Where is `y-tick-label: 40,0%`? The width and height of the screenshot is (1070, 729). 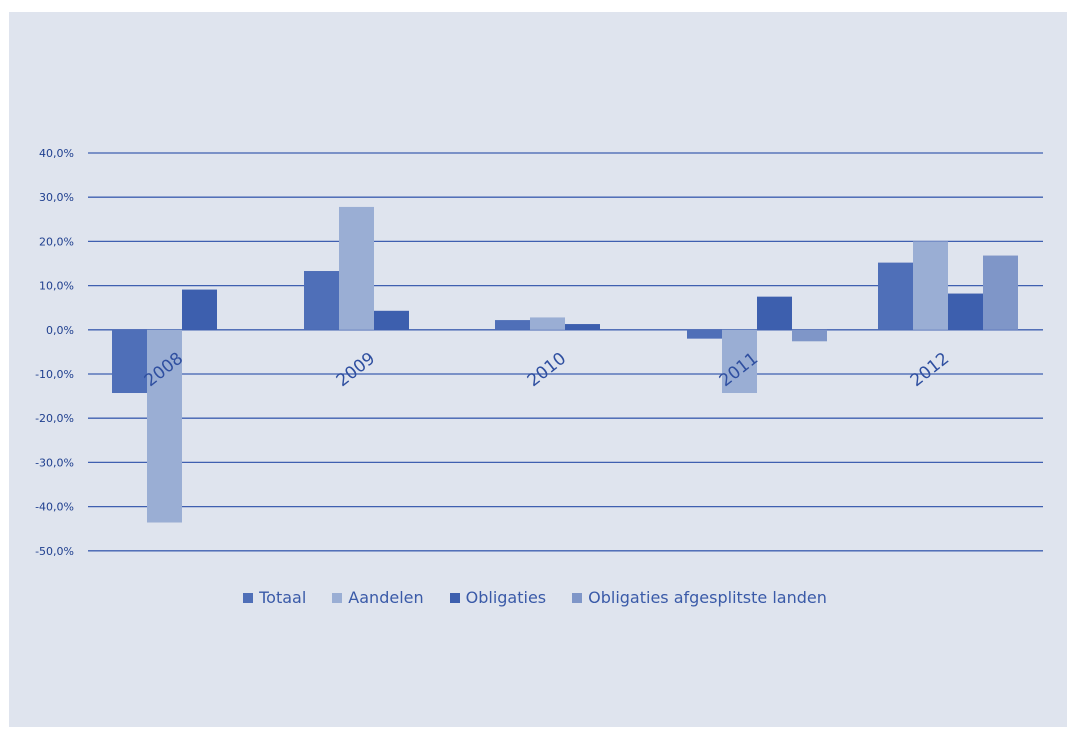
y-tick-label: 40,0% is located at coordinates (56, 153).